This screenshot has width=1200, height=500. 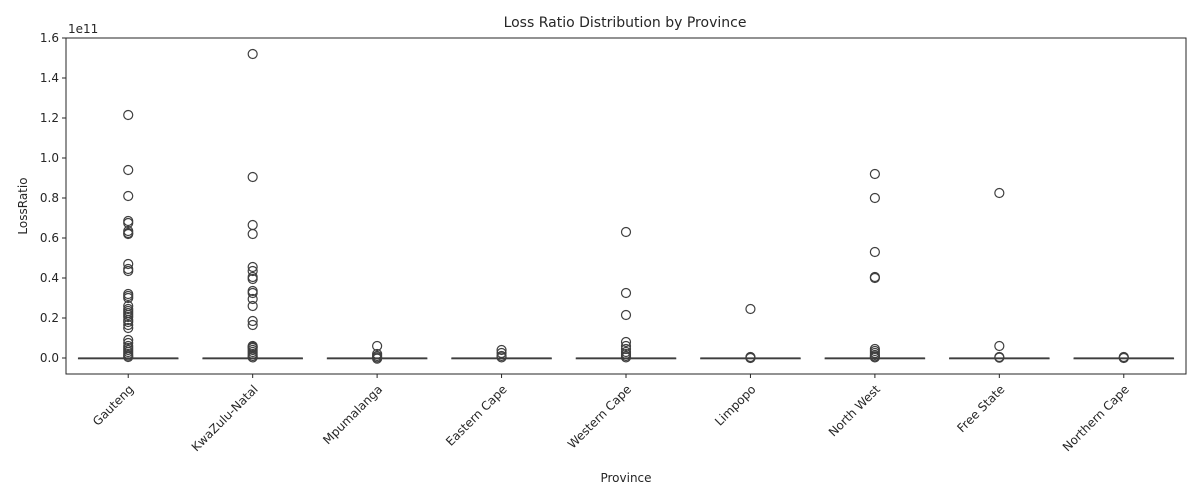 What do you see at coordinates (83, 29) in the screenshot?
I see `y-axis-offset-label: 1e11` at bounding box center [83, 29].